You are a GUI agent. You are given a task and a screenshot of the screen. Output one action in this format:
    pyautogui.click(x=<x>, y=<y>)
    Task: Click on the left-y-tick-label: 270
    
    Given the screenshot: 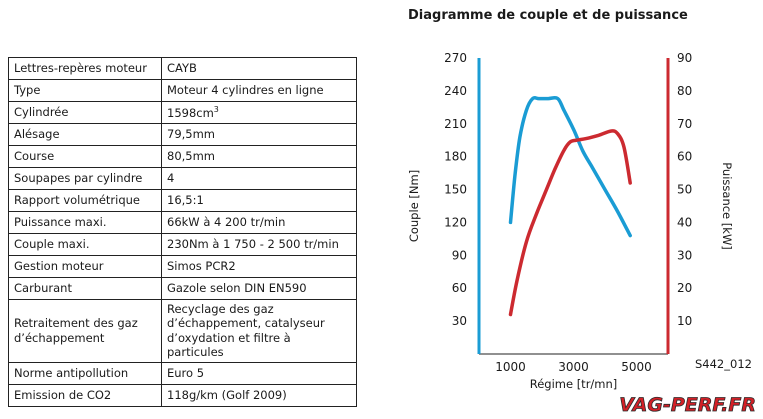 What is the action you would take?
    pyautogui.click(x=455, y=58)
    